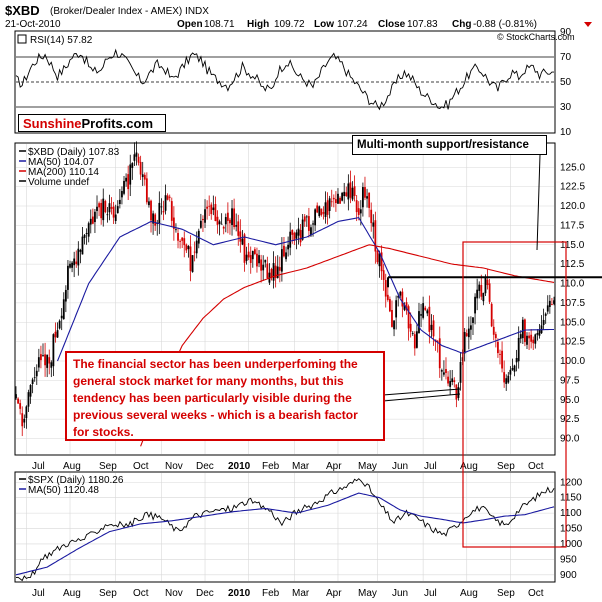 This screenshot has width=602, height=602. I want to click on open-value: 108.71, so click(219, 24).